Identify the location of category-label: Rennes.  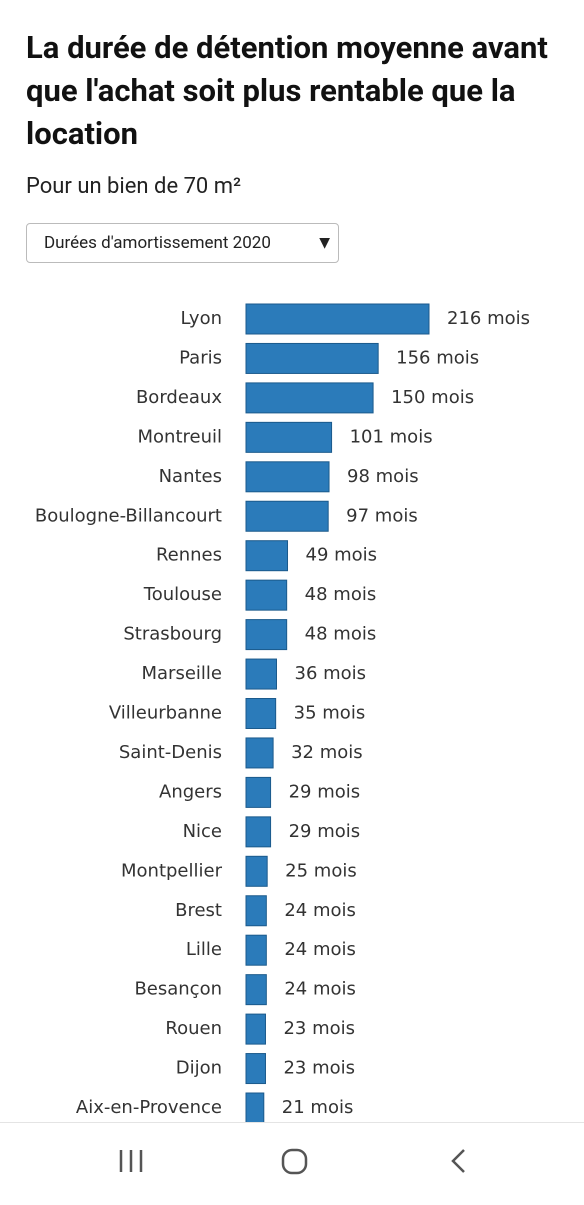
(189, 555).